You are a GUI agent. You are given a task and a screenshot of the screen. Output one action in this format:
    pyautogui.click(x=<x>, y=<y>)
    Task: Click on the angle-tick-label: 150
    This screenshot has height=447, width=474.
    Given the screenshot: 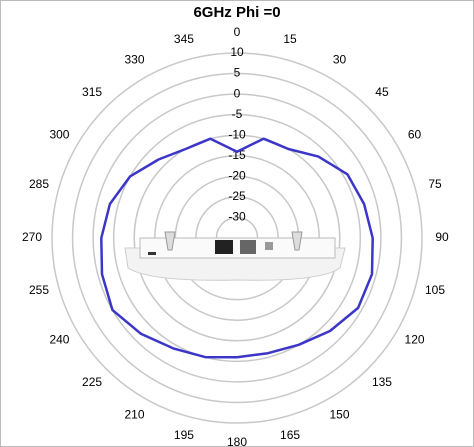 What is the action you would take?
    pyautogui.click(x=339, y=415)
    